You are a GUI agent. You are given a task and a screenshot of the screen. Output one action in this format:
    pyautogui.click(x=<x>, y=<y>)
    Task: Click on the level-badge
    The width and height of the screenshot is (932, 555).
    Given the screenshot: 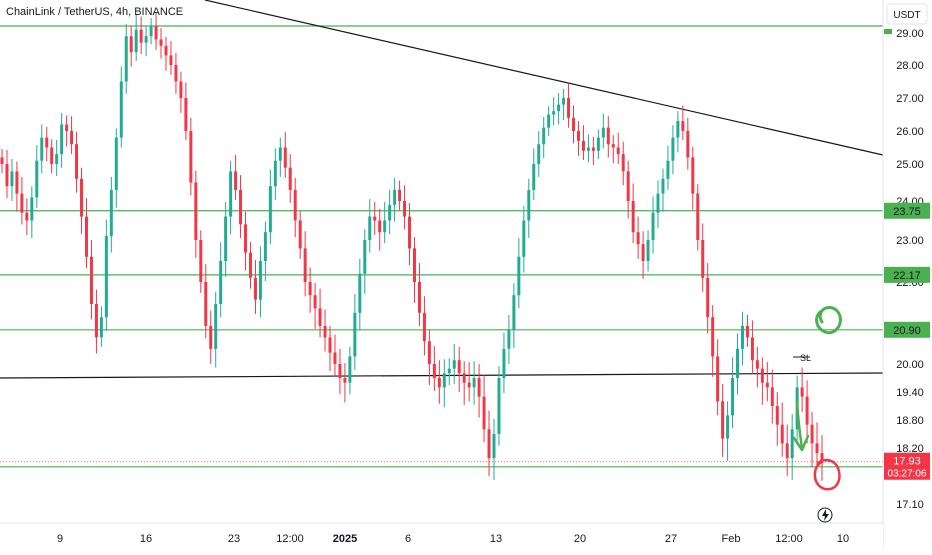 What is the action you would take?
    pyautogui.click(x=907, y=210)
    